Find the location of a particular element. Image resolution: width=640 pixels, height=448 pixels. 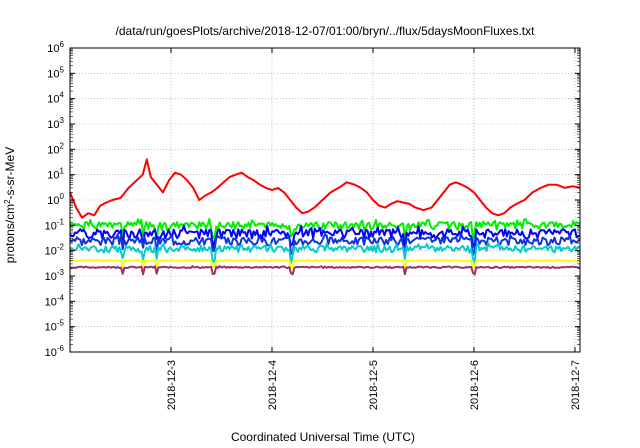

y-tick-label: 10⁻⁶ is located at coordinates (55, 351).